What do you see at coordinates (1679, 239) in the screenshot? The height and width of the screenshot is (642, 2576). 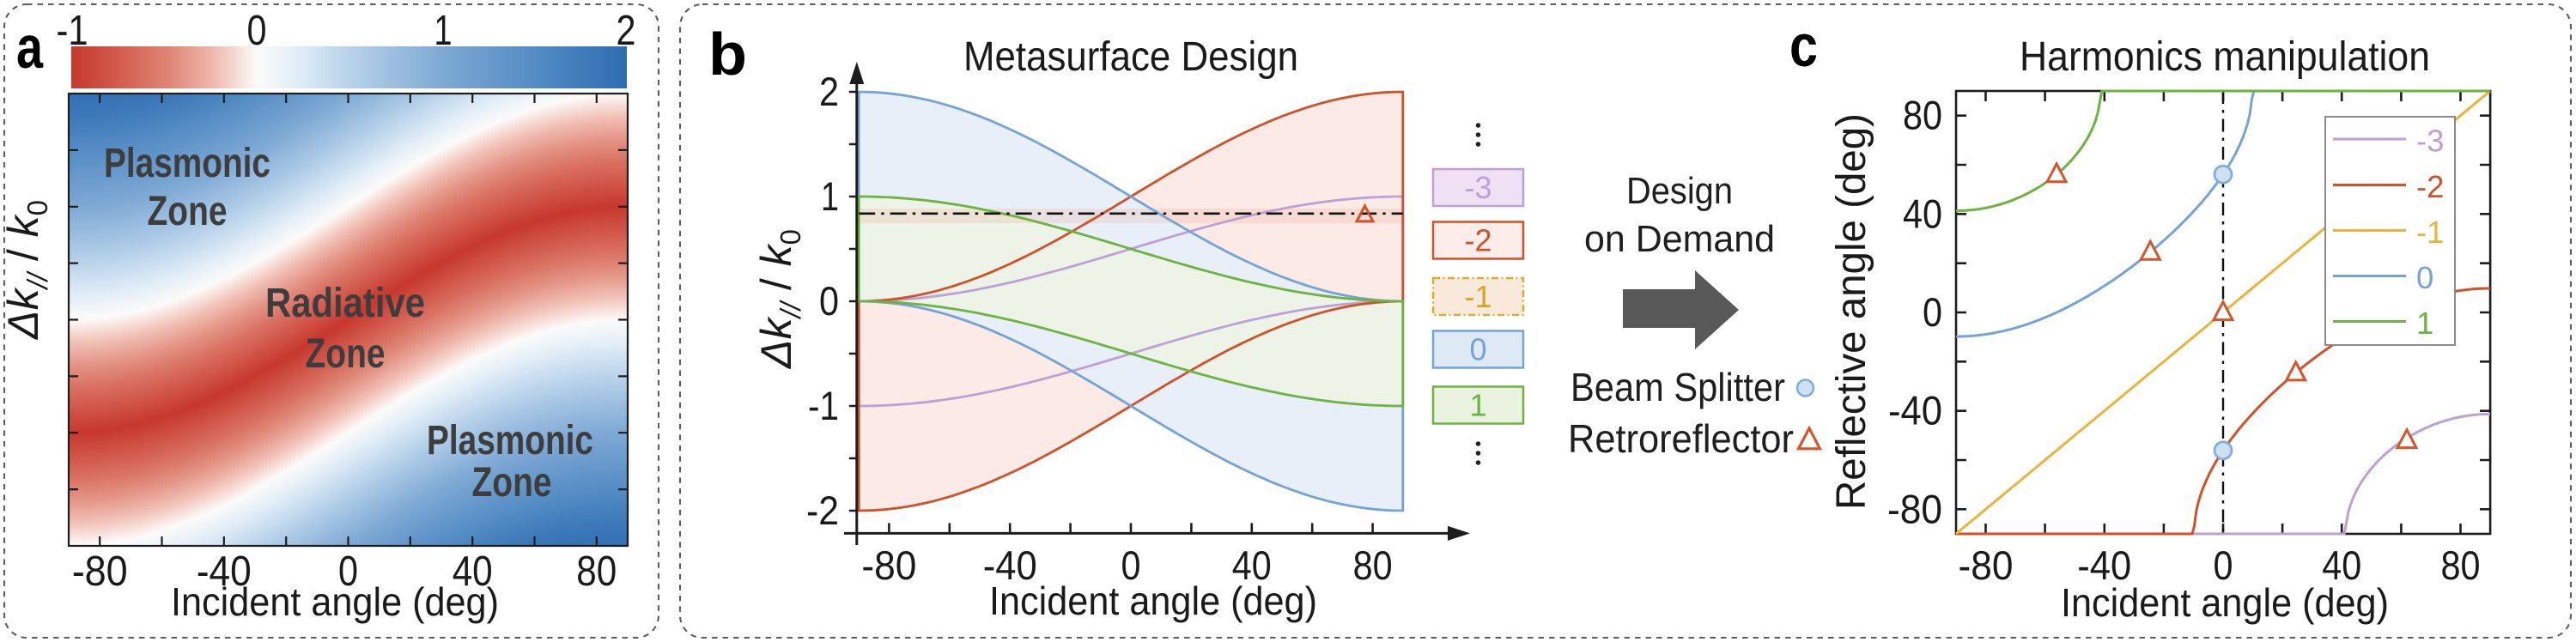 I see `svg-text: on Demand` at bounding box center [1679, 239].